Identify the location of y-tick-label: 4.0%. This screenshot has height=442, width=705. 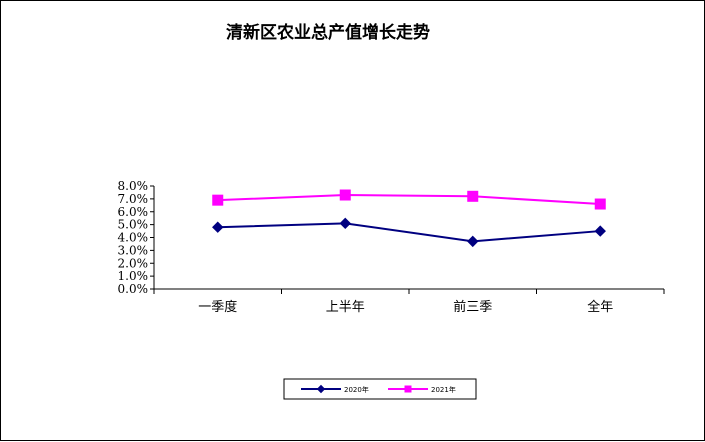
(133, 238).